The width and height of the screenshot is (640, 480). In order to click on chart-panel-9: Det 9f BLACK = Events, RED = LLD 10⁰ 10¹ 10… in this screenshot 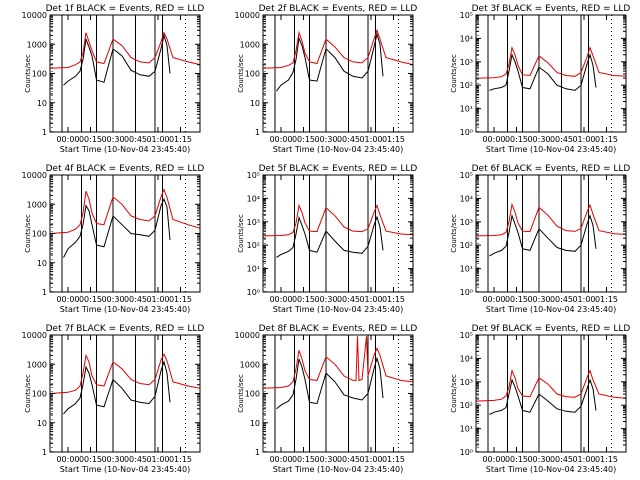, I will do `click(540, 399)`.